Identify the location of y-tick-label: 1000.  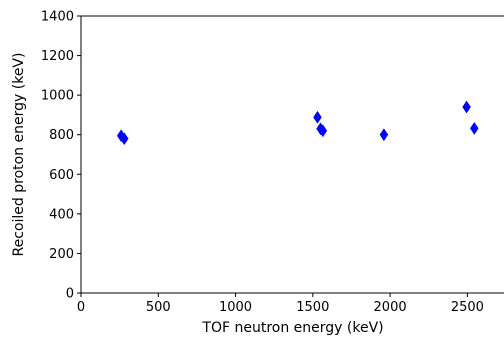
(57, 96).